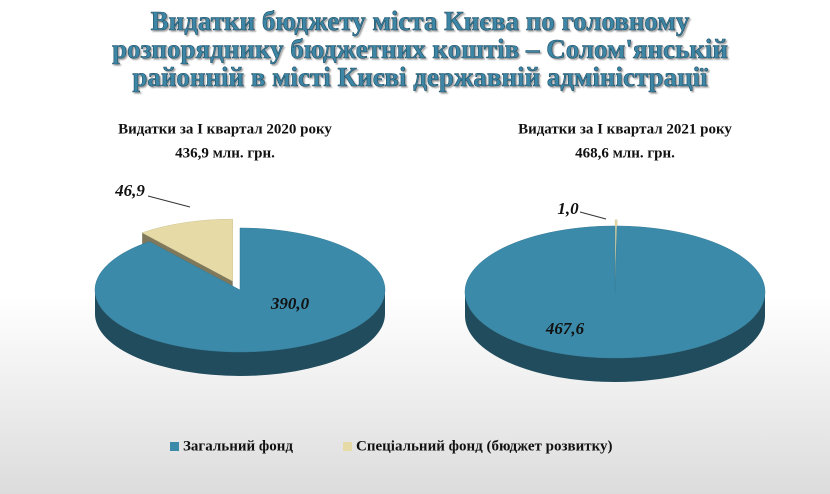  Describe the element at coordinates (225, 153) in the screenshot. I see `pie-subtitle: 436,9 млн. грн.` at that location.